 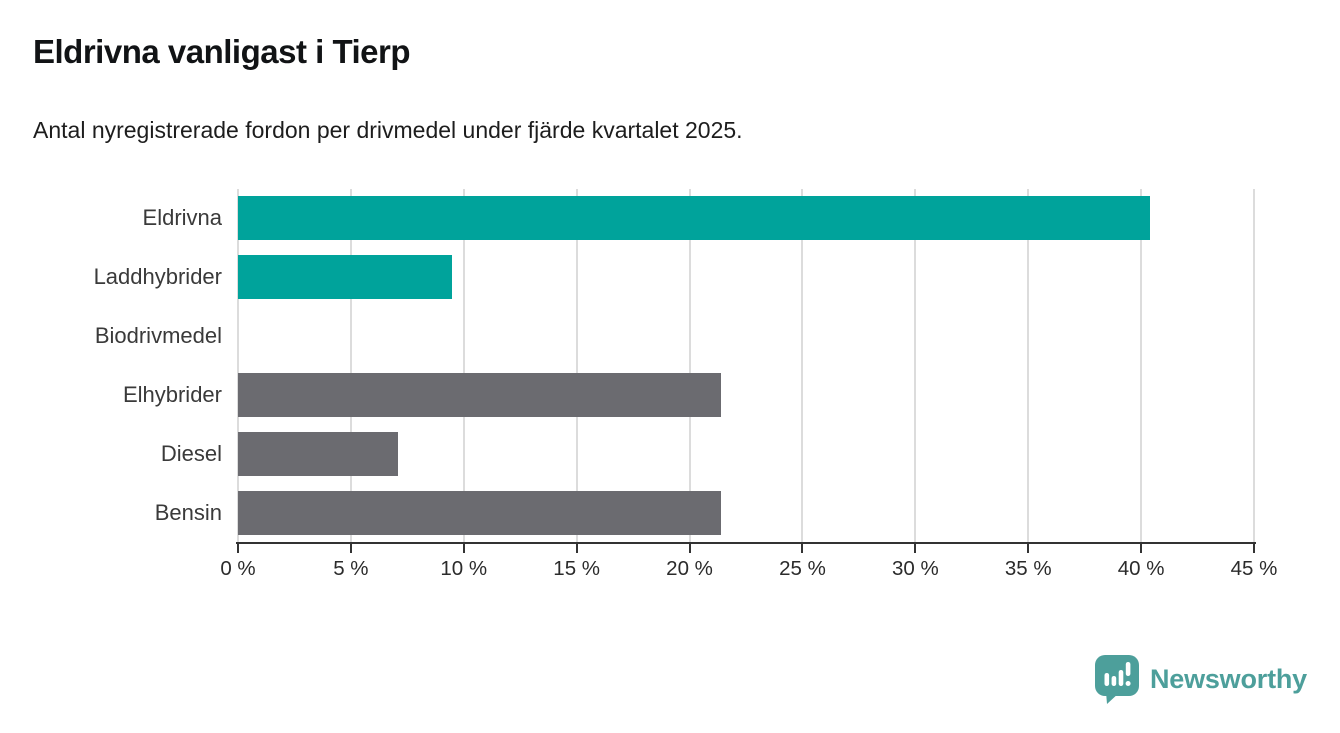 What do you see at coordinates (689, 568) in the screenshot?
I see `x-tick-label: 20 %` at bounding box center [689, 568].